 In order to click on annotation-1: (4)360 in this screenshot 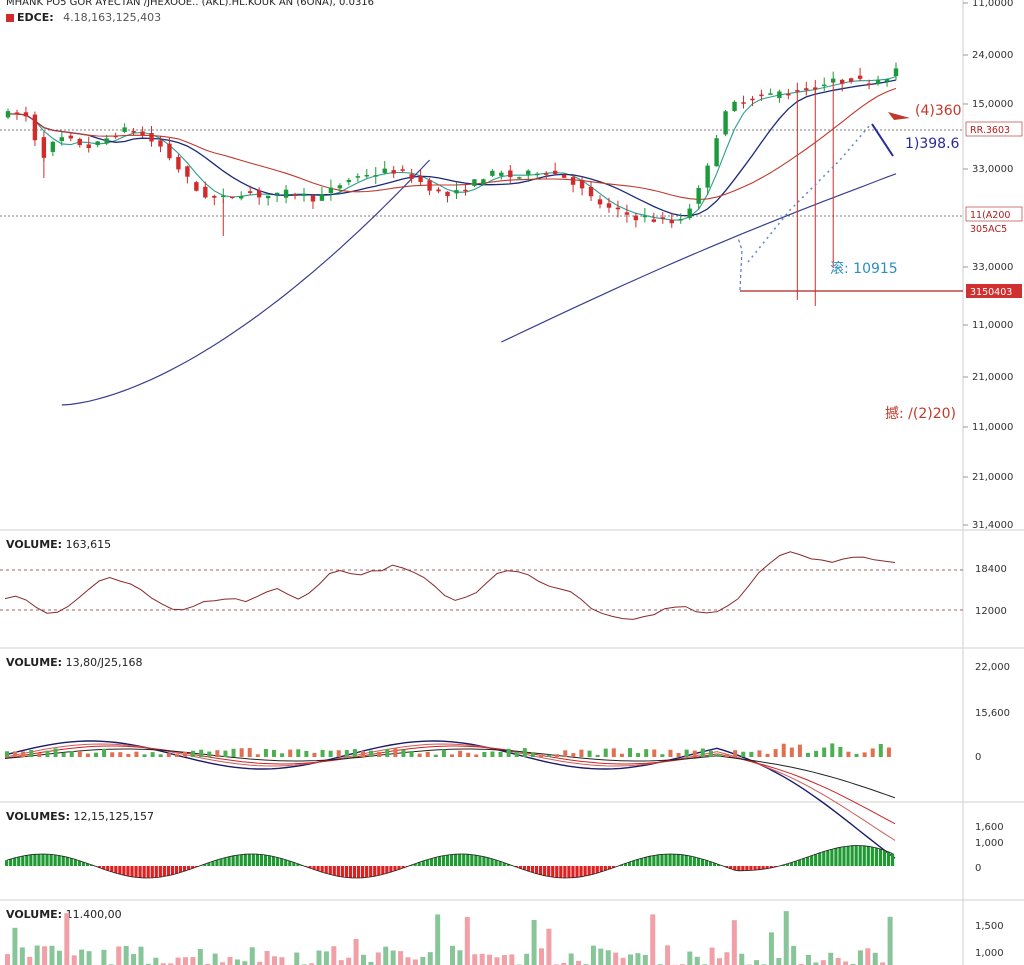, I will do `click(938, 111)`.